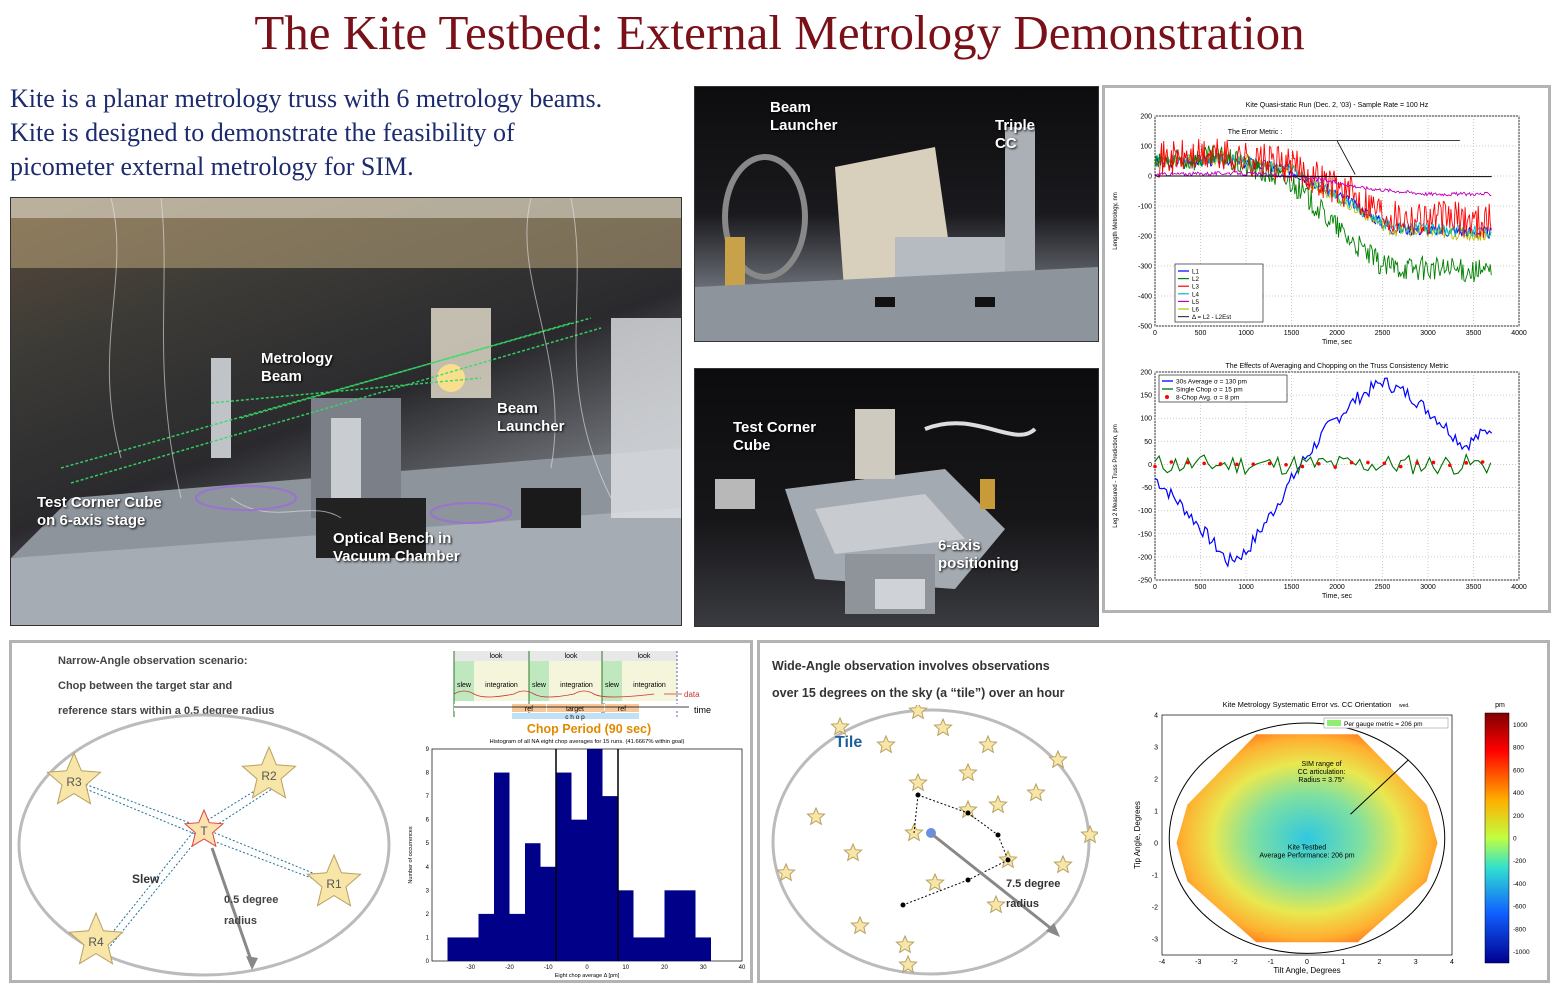 This screenshot has width=1559, height=992. Describe the element at coordinates (1195, 310) in the screenshot. I see `legend-entry: L6` at that location.